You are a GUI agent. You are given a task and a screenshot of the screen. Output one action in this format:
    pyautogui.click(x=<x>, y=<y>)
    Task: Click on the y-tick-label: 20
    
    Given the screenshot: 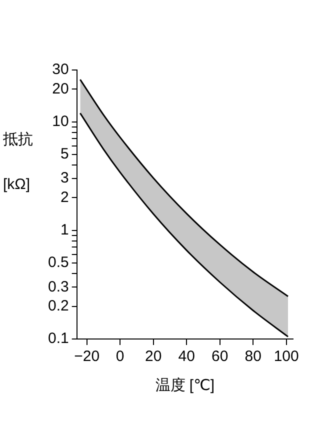 What is the action you would take?
    pyautogui.click(x=60, y=89)
    